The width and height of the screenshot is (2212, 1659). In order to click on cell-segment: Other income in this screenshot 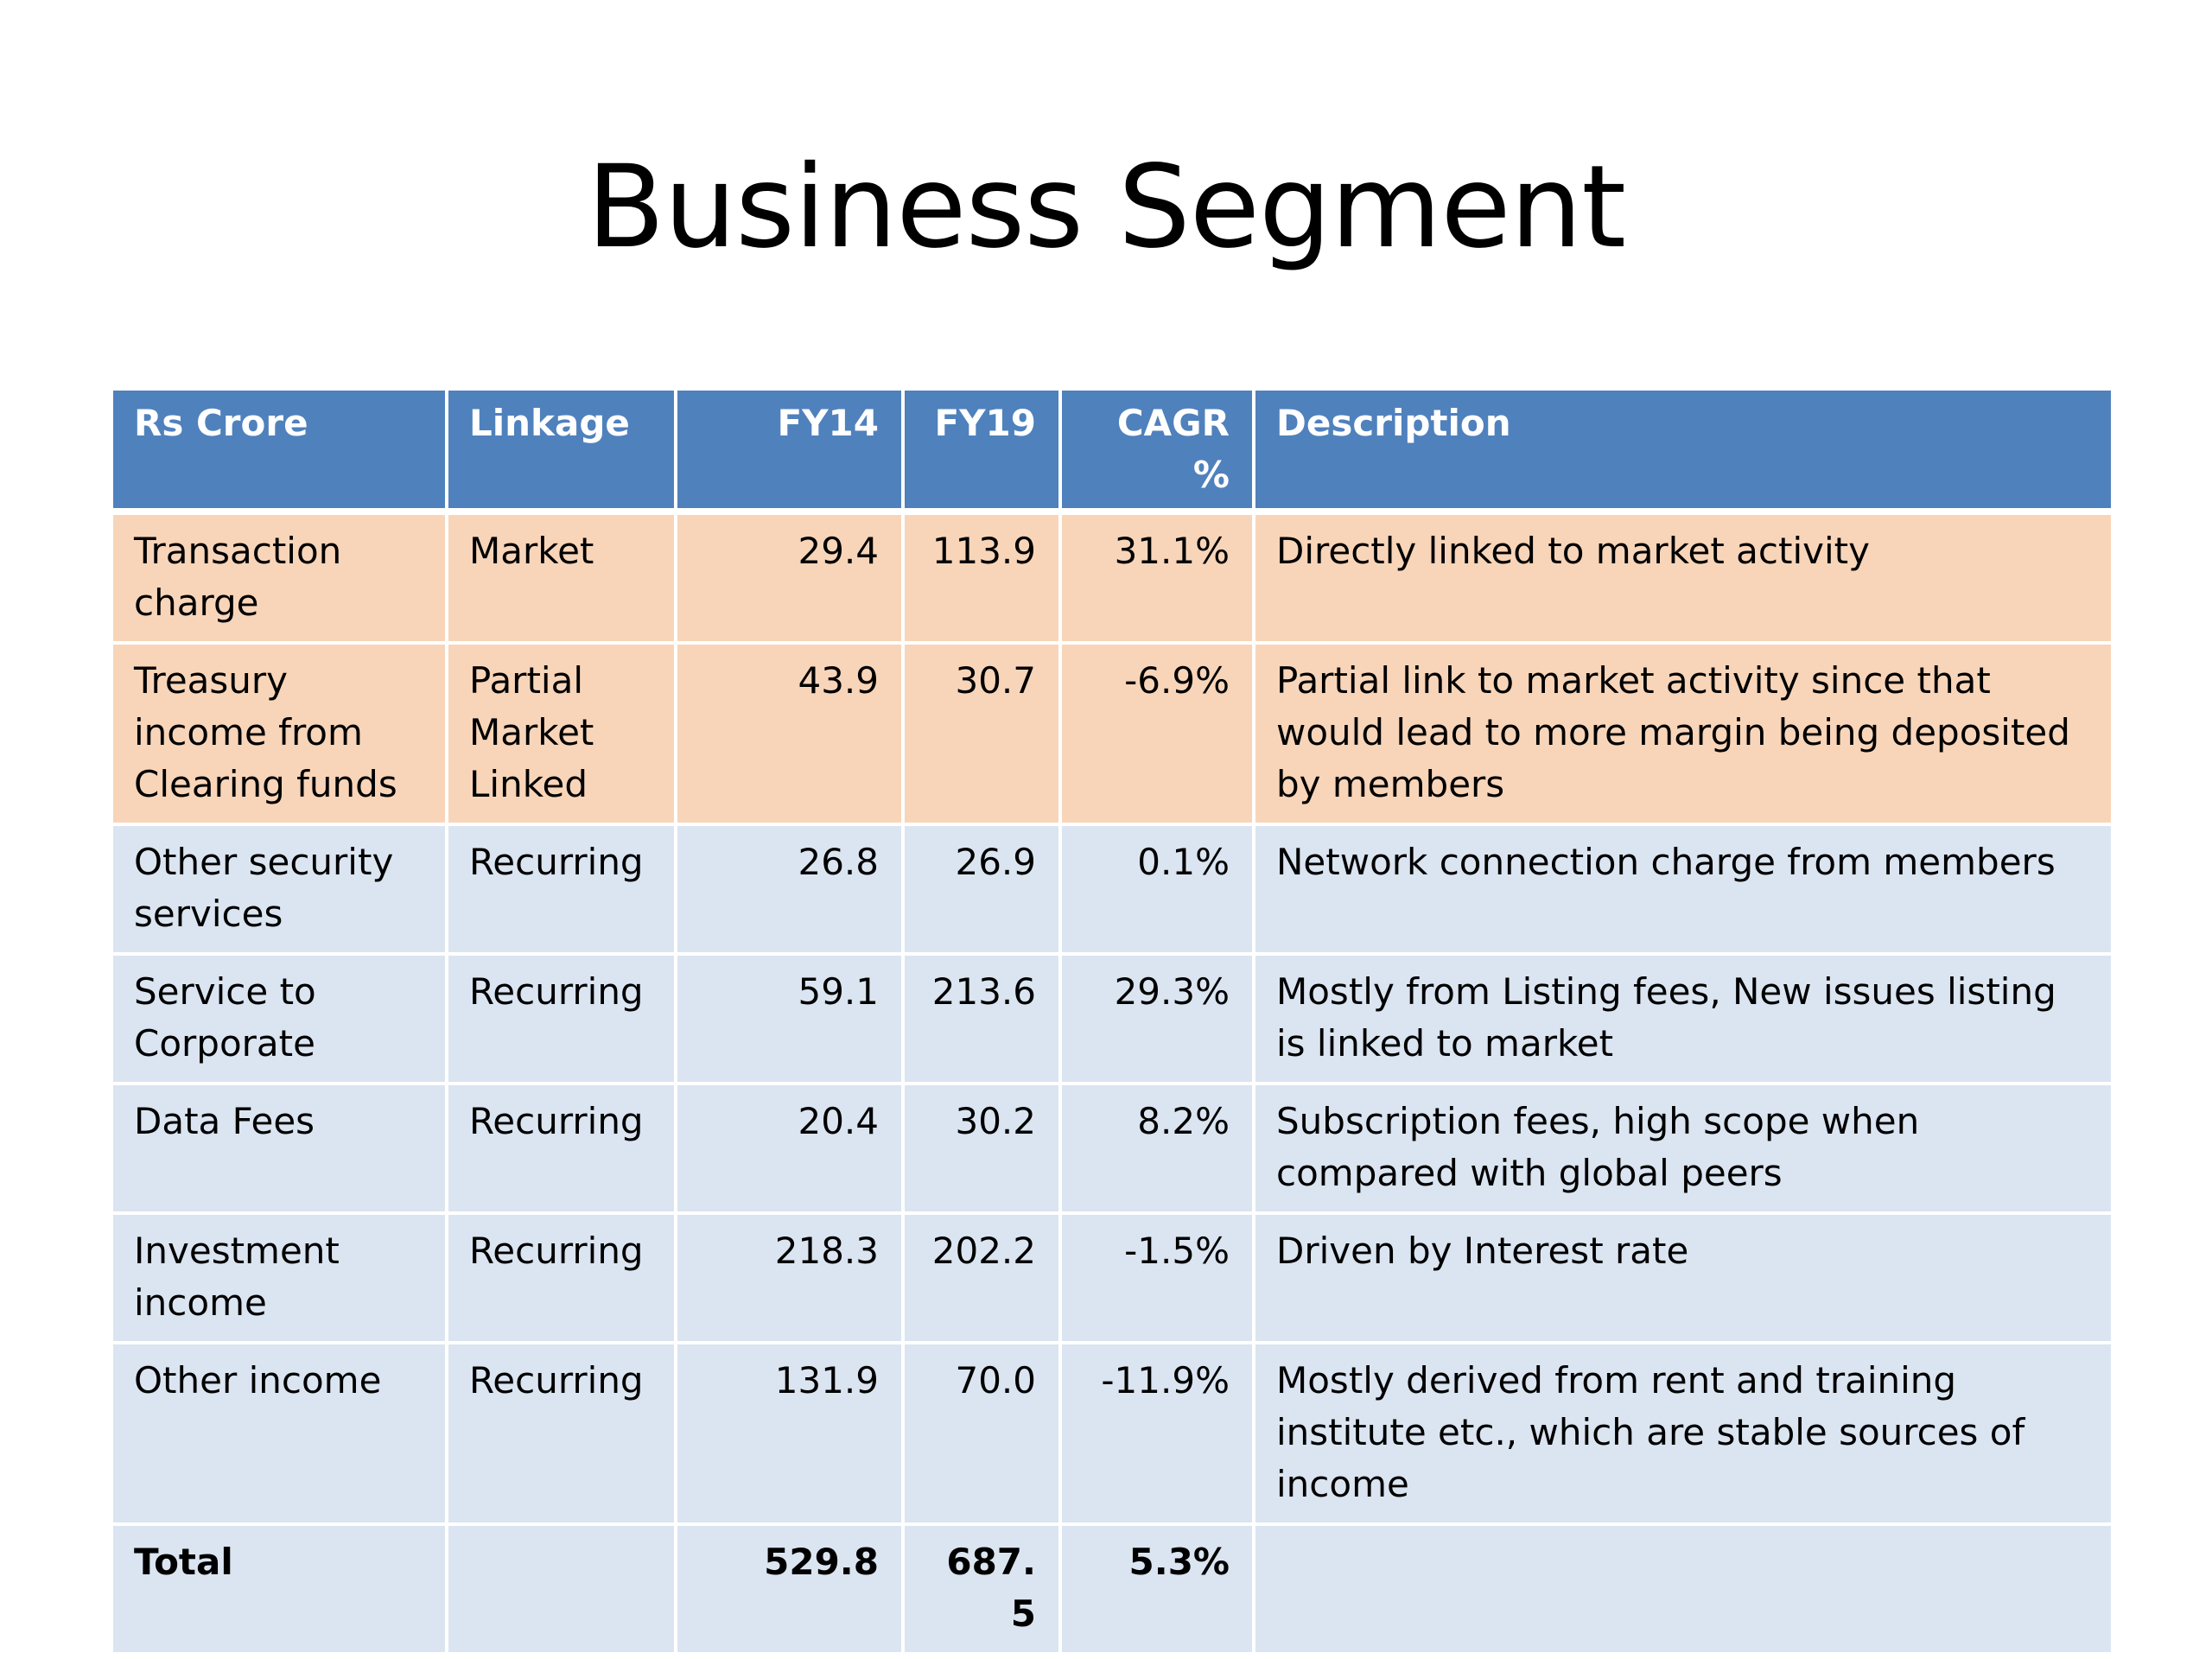, I will do `click(280, 1434)`.